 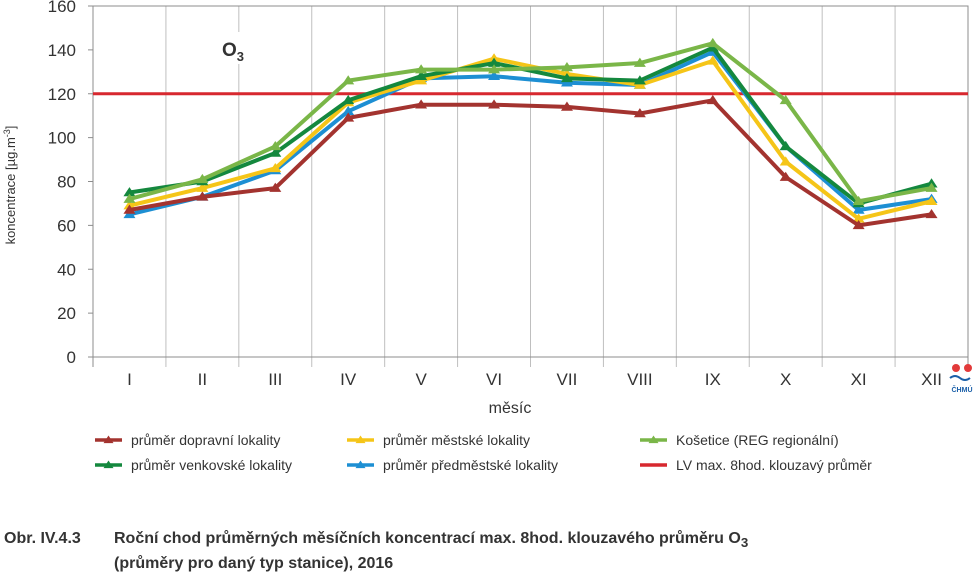 I want to click on legend-item: LV max. 8hod. klouzavý průměr, so click(x=756, y=465).